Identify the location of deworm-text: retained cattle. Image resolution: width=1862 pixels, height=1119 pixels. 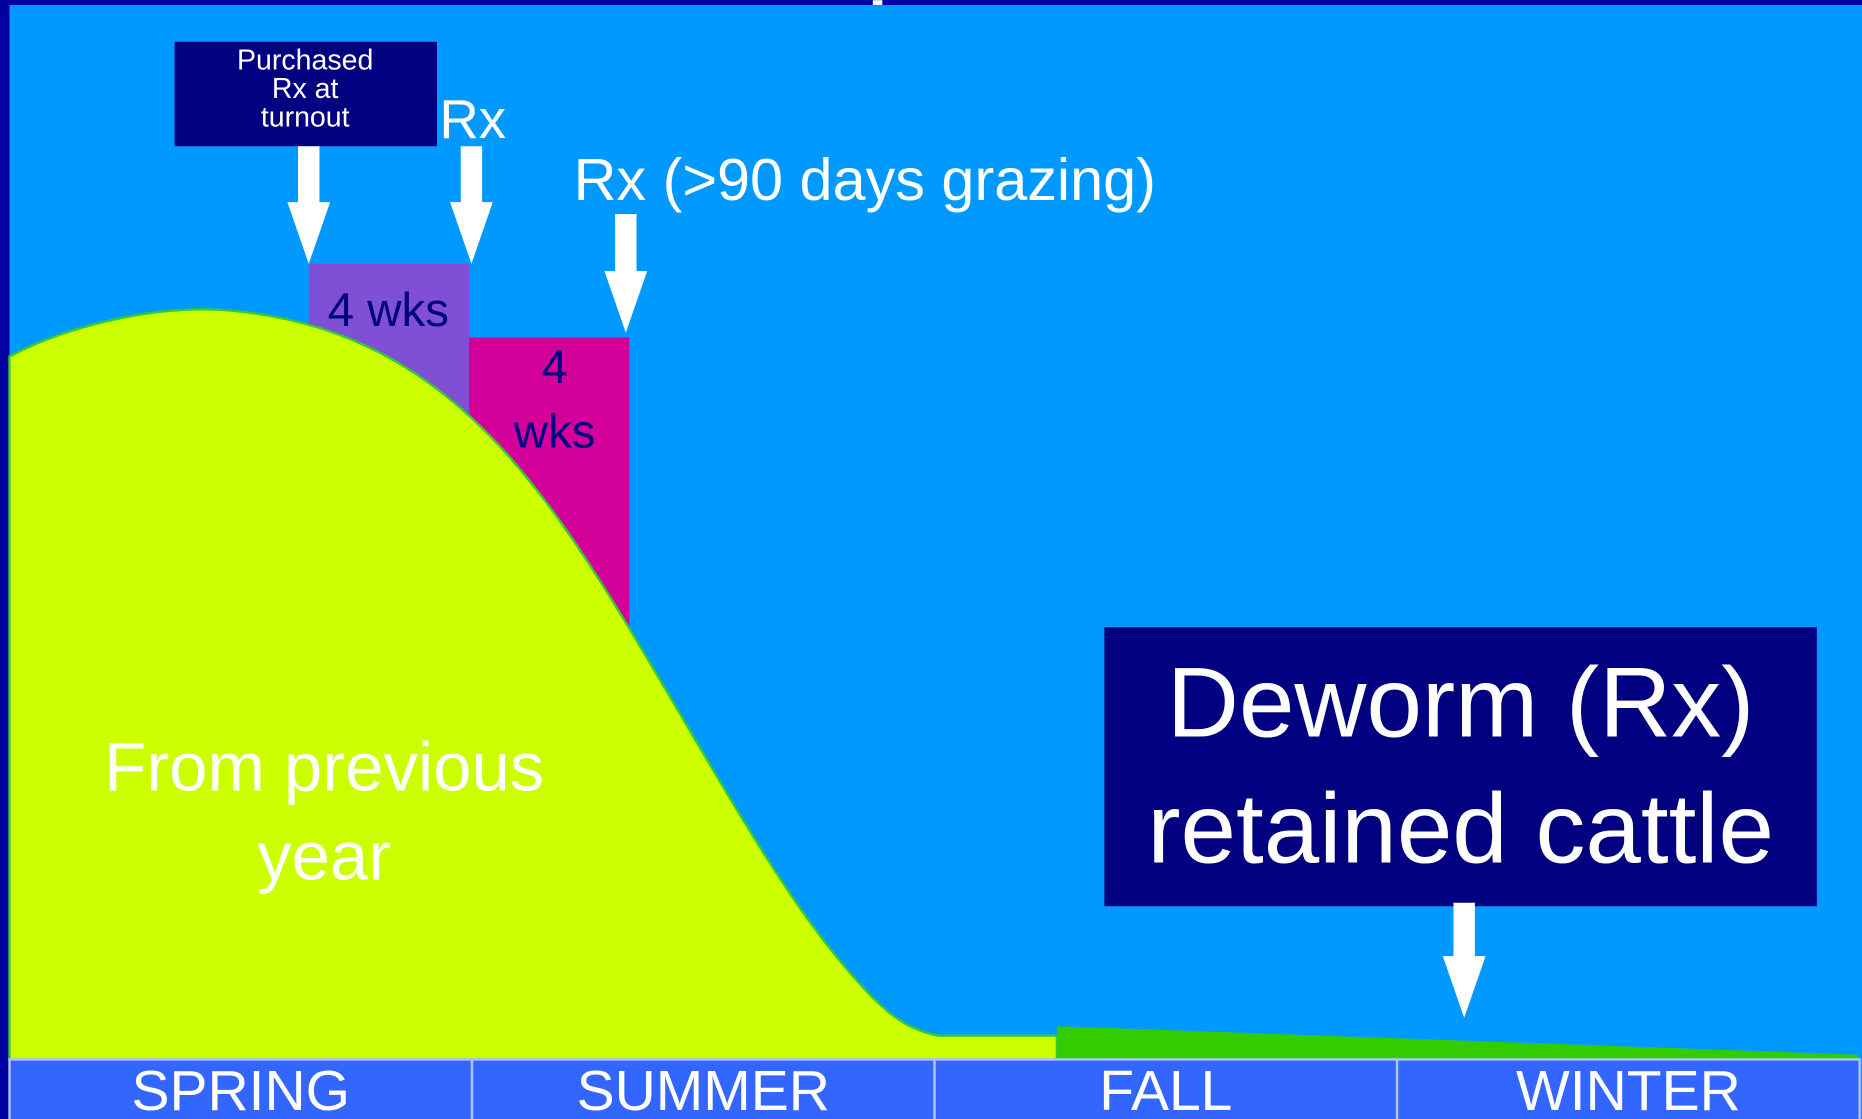
(1460, 829).